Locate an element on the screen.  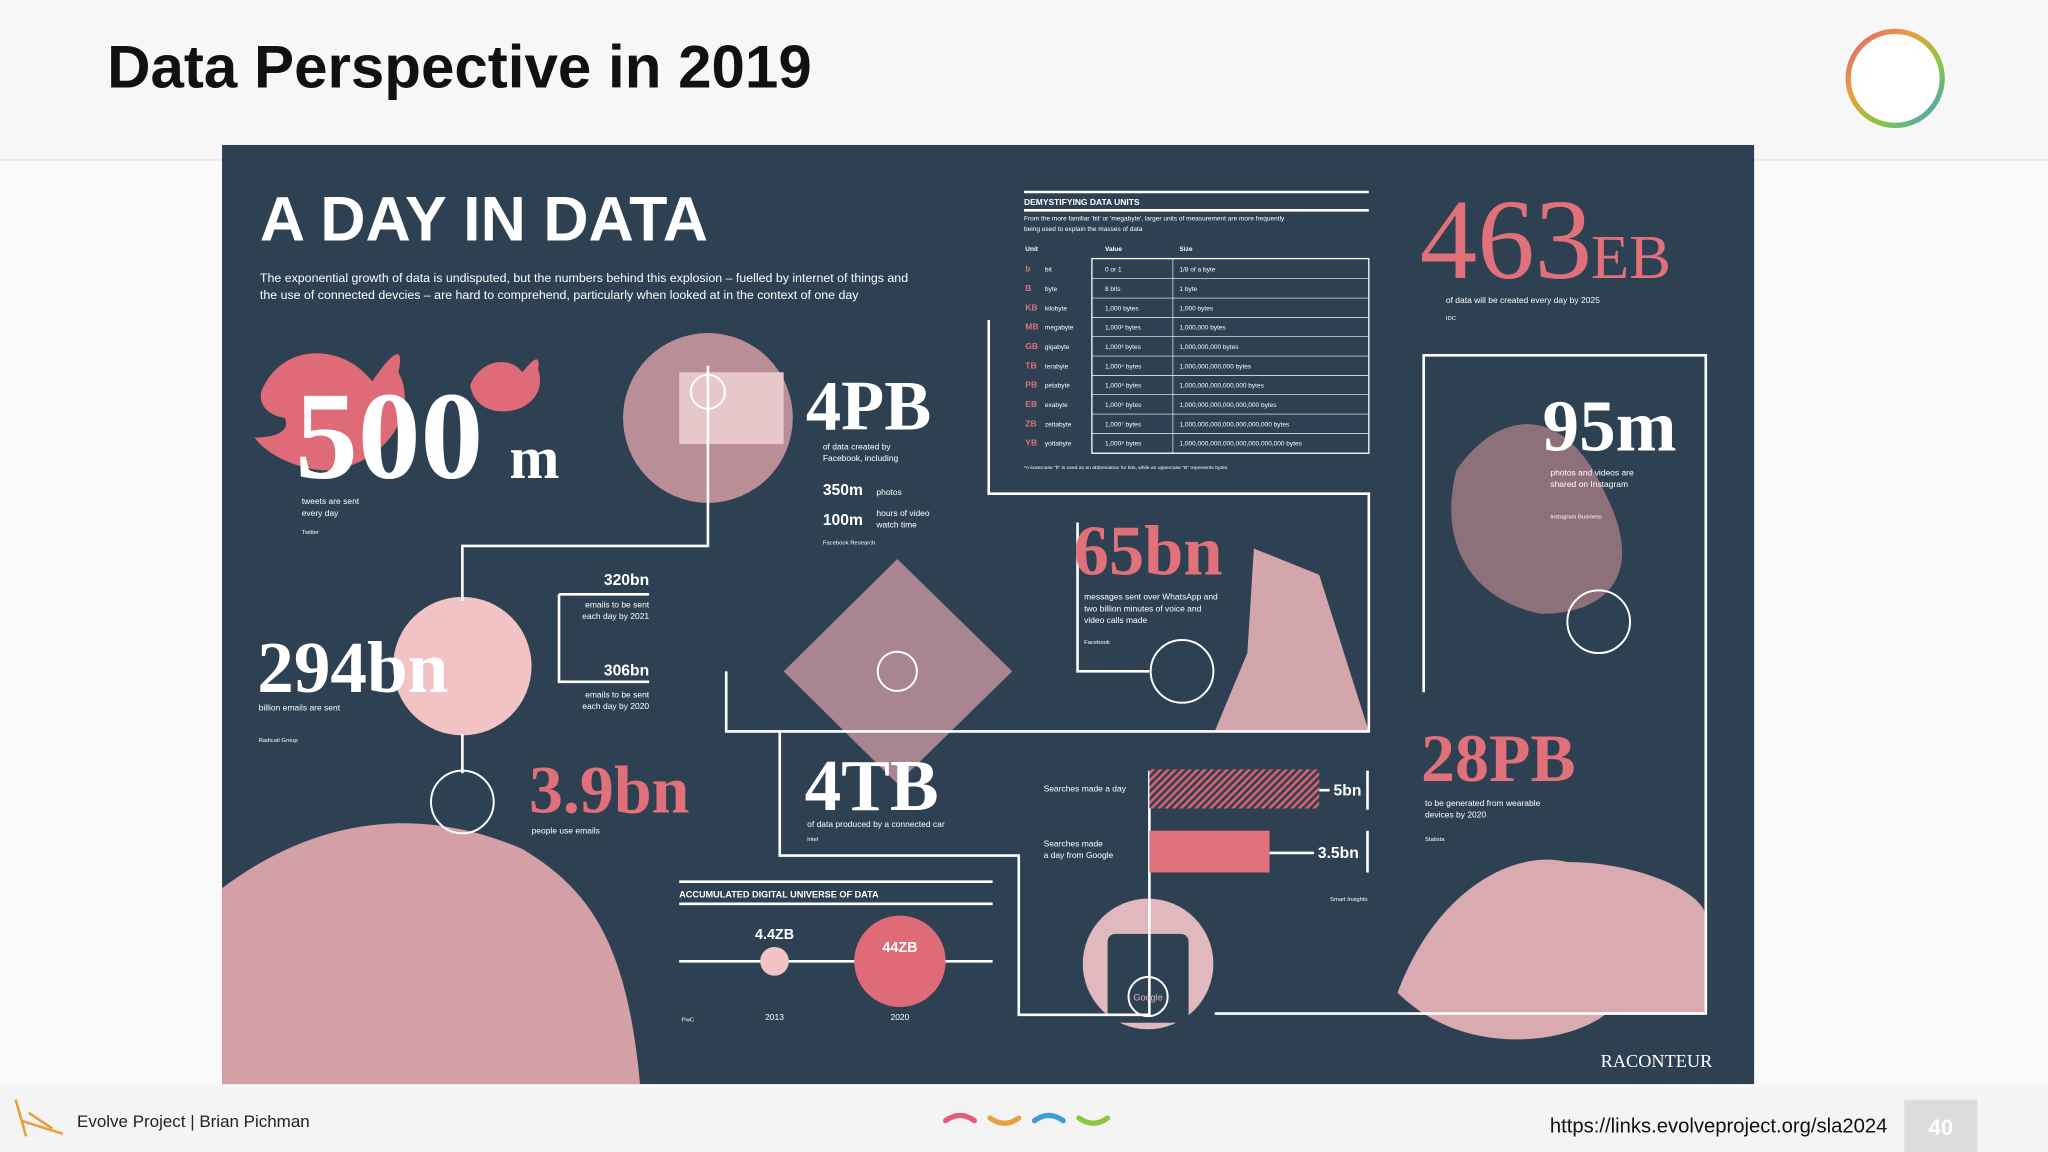
unit-abbr: ZB is located at coordinates (1030, 423).